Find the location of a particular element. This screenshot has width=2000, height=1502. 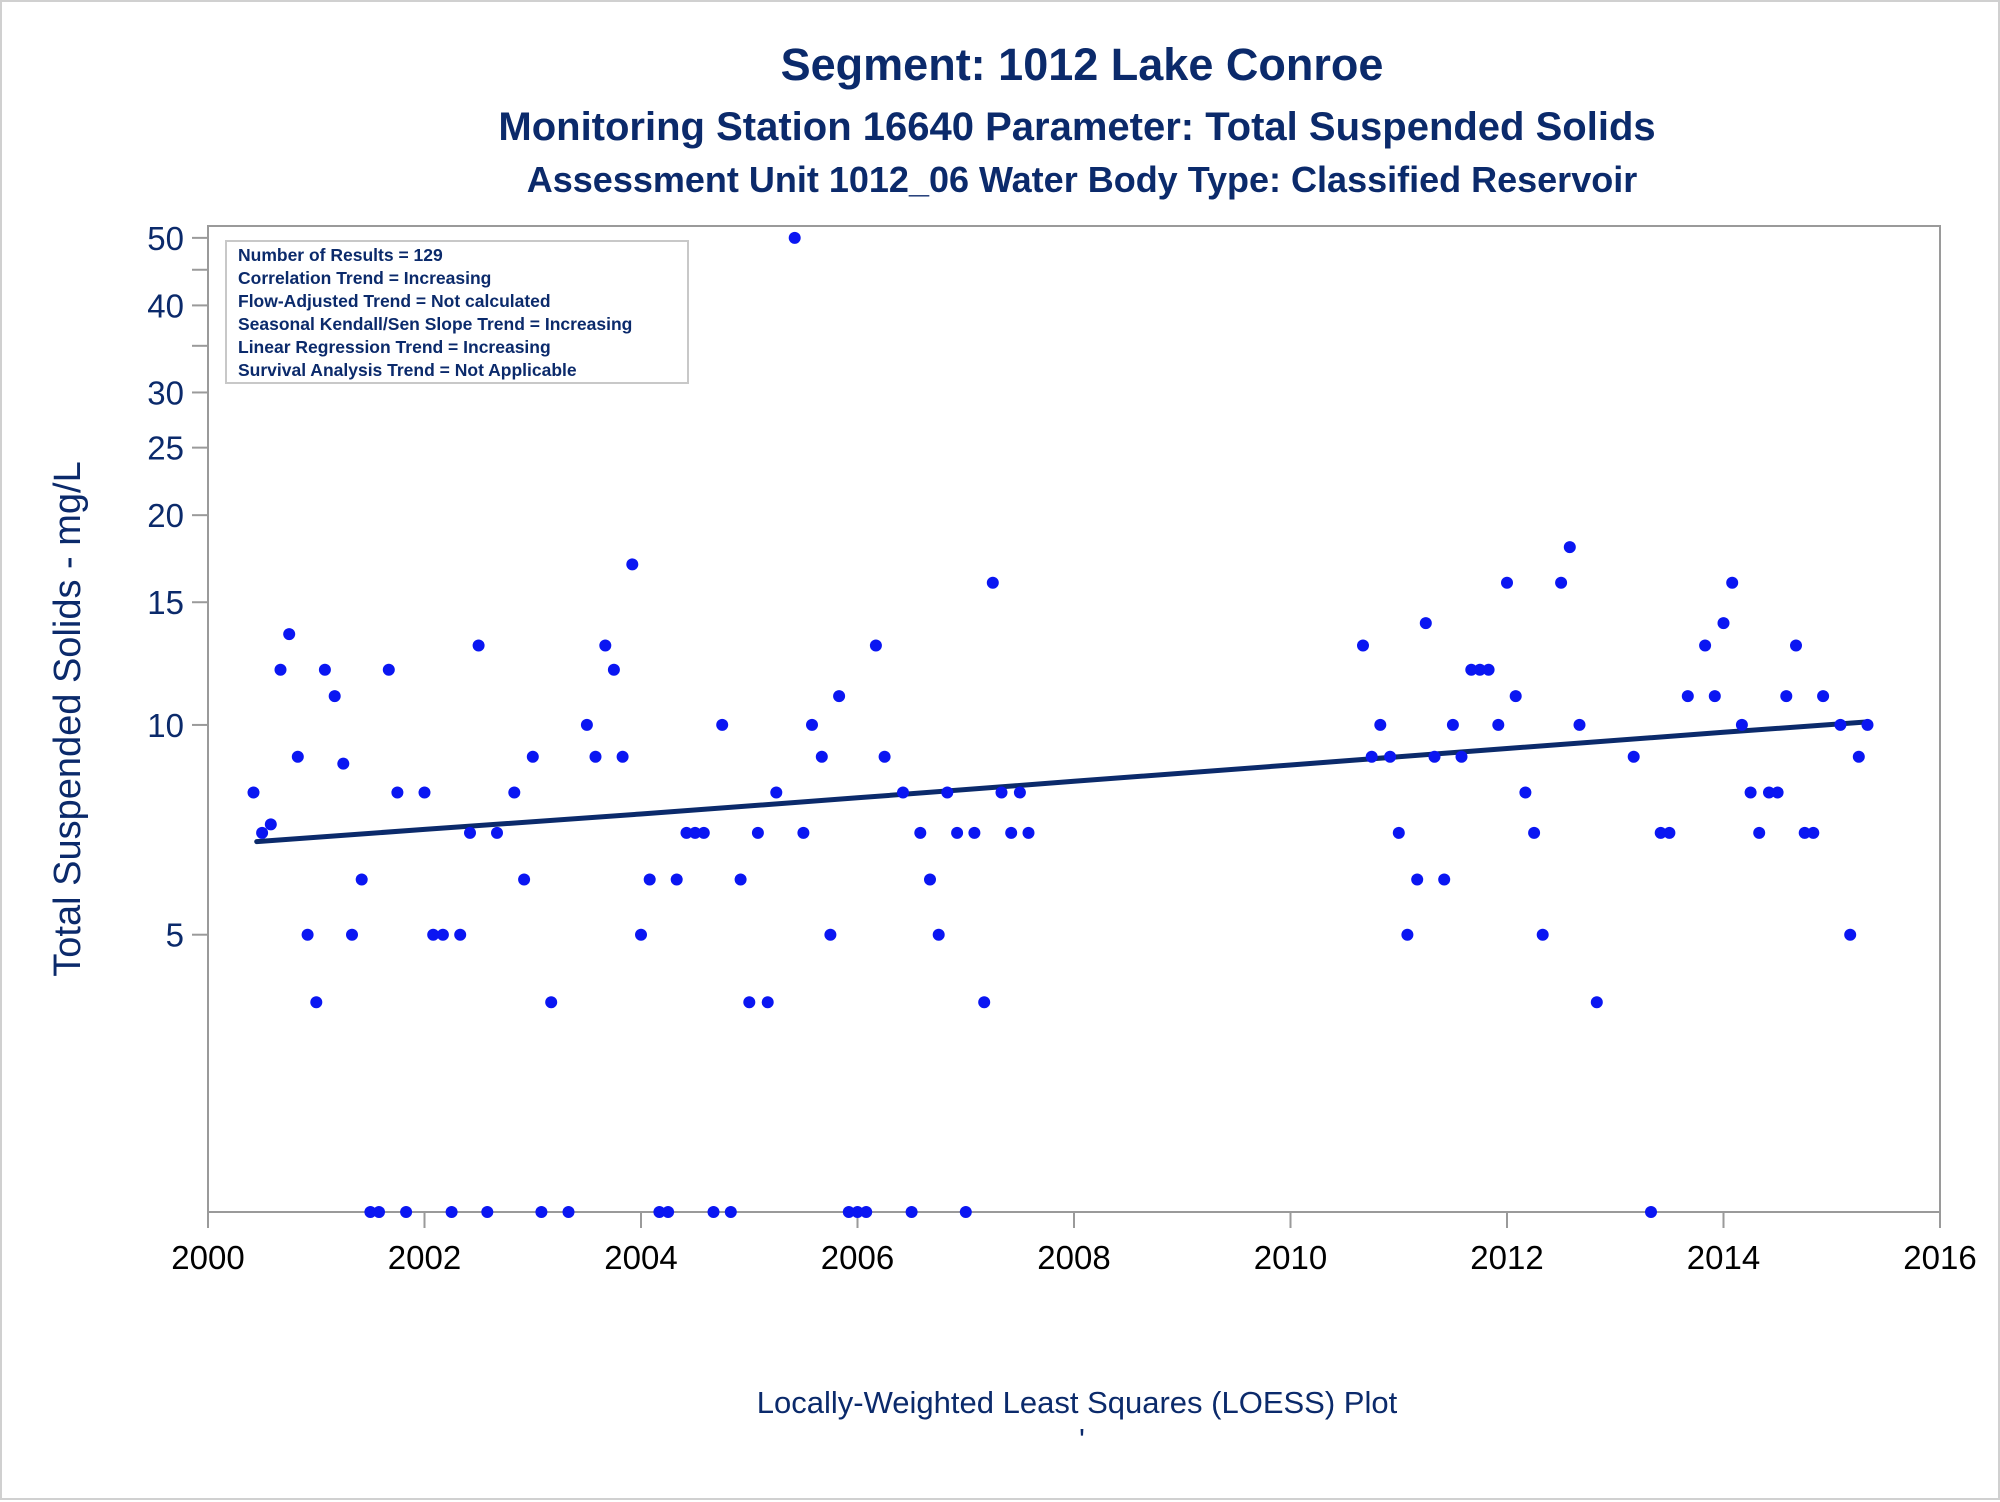

info-line-flow-adjusted: Flow-Adjusted Trend = Not calculated is located at coordinates (394, 301).